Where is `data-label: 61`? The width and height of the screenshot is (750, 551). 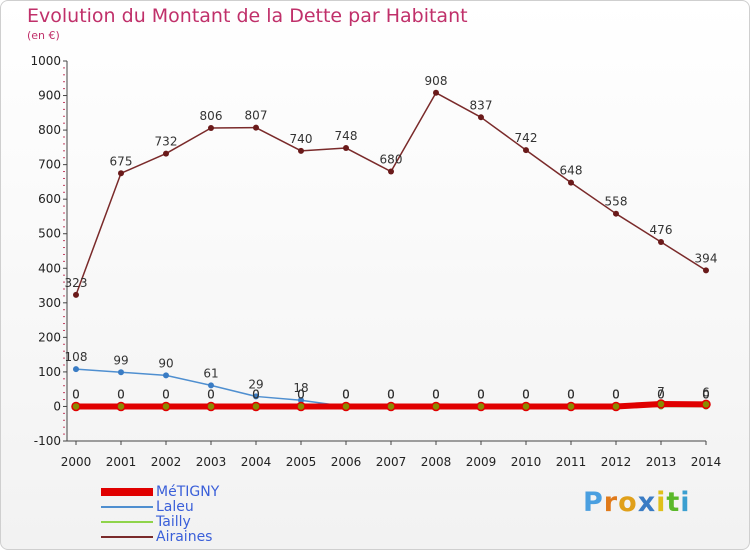
data-label: 61 is located at coordinates (210, 373).